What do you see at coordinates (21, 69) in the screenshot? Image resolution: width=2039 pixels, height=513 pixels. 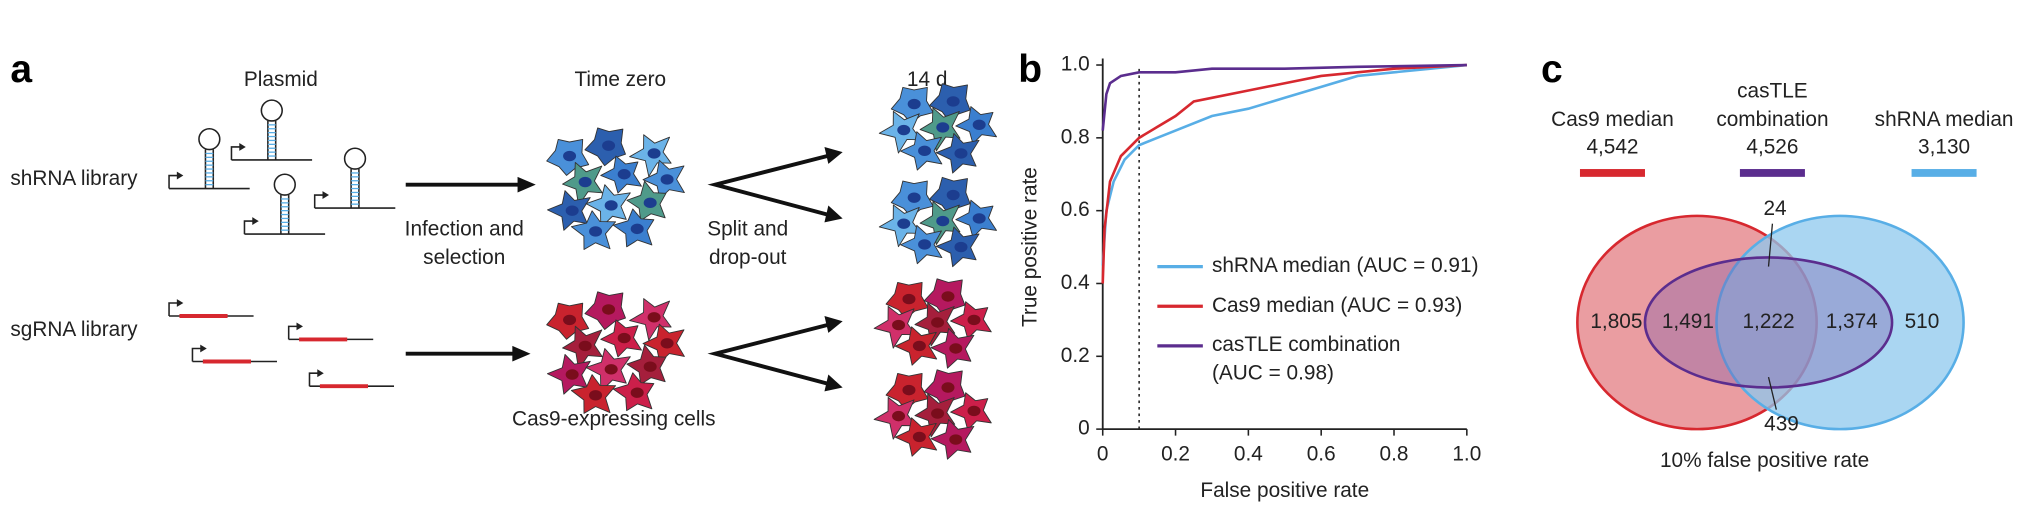 I see `panel-label: a` at bounding box center [21, 69].